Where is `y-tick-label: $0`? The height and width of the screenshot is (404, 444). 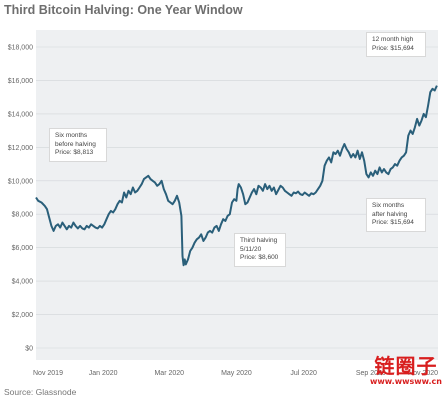
y-tick-label: $0 is located at coordinates (29, 349).